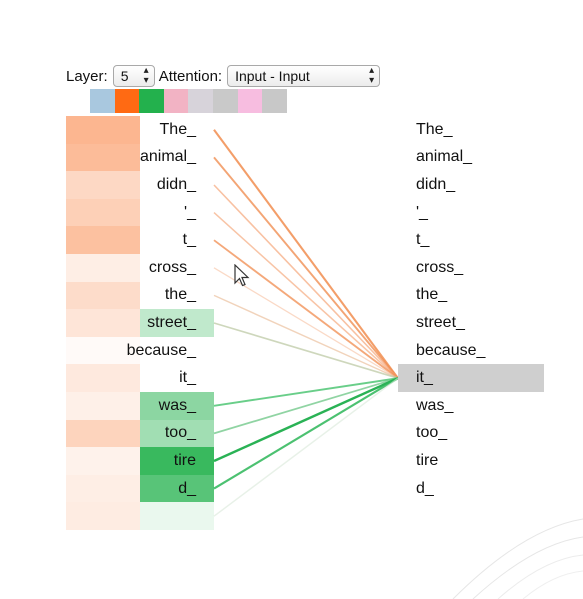  What do you see at coordinates (451, 350) in the screenshot?
I see `right-token: because_` at bounding box center [451, 350].